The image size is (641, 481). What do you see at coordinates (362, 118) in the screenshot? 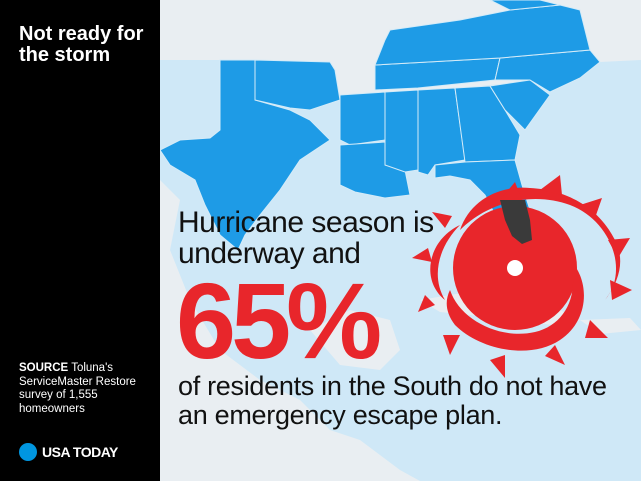
I see `state-arkansas` at bounding box center [362, 118].